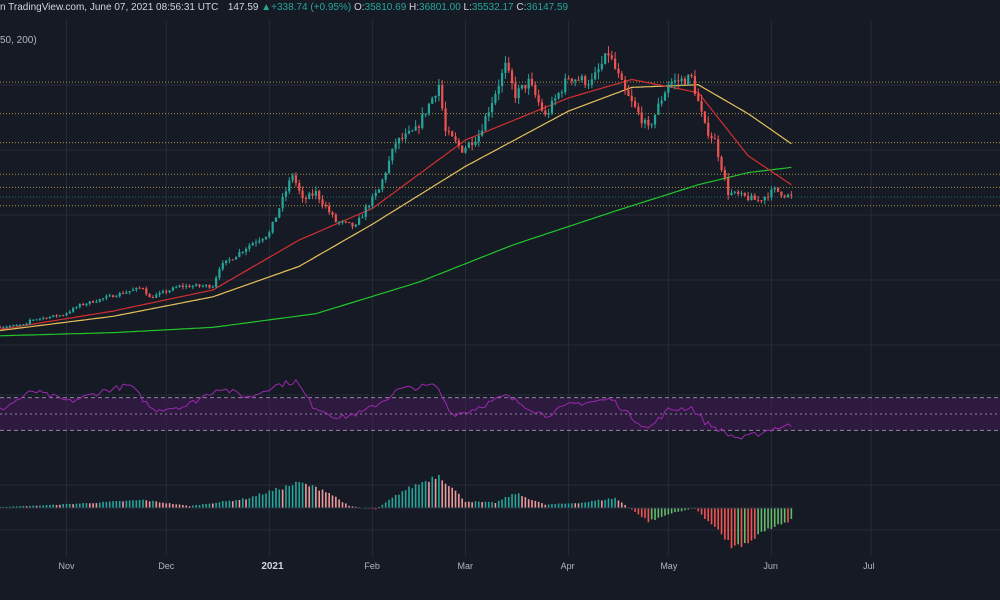 The image size is (1000, 600). I want to click on month-label: Feb, so click(372, 566).